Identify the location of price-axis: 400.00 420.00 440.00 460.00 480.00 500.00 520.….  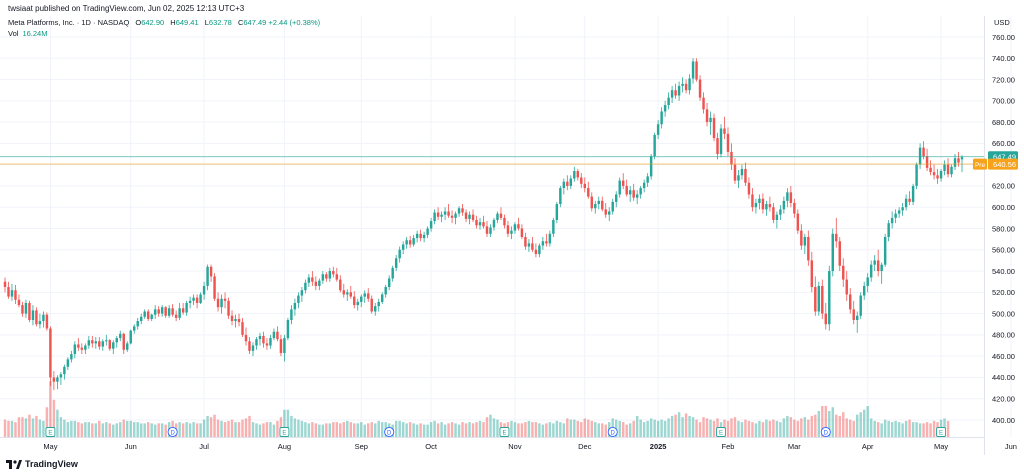
(1003, 229).